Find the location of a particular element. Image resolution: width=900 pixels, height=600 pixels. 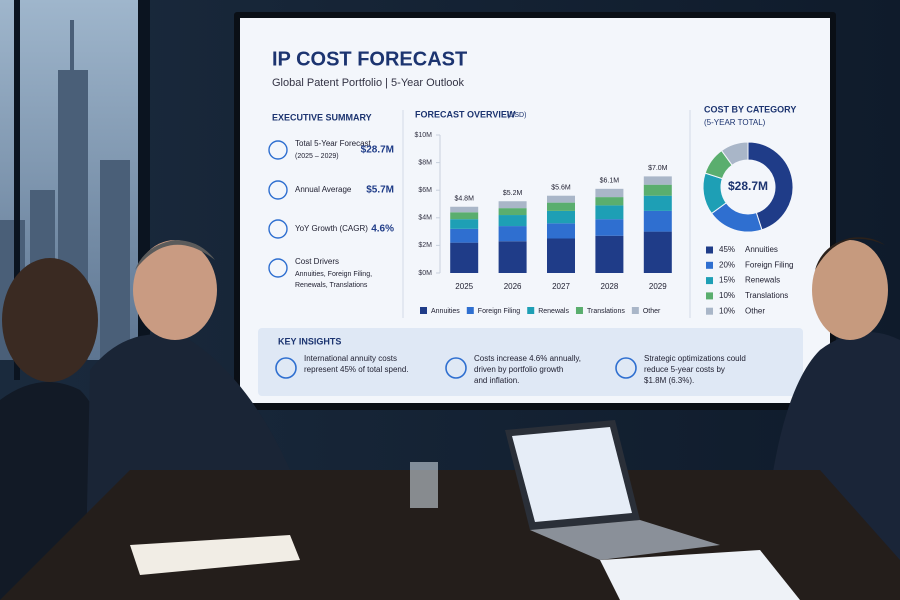

x-tick-label: 2025 is located at coordinates (464, 286).